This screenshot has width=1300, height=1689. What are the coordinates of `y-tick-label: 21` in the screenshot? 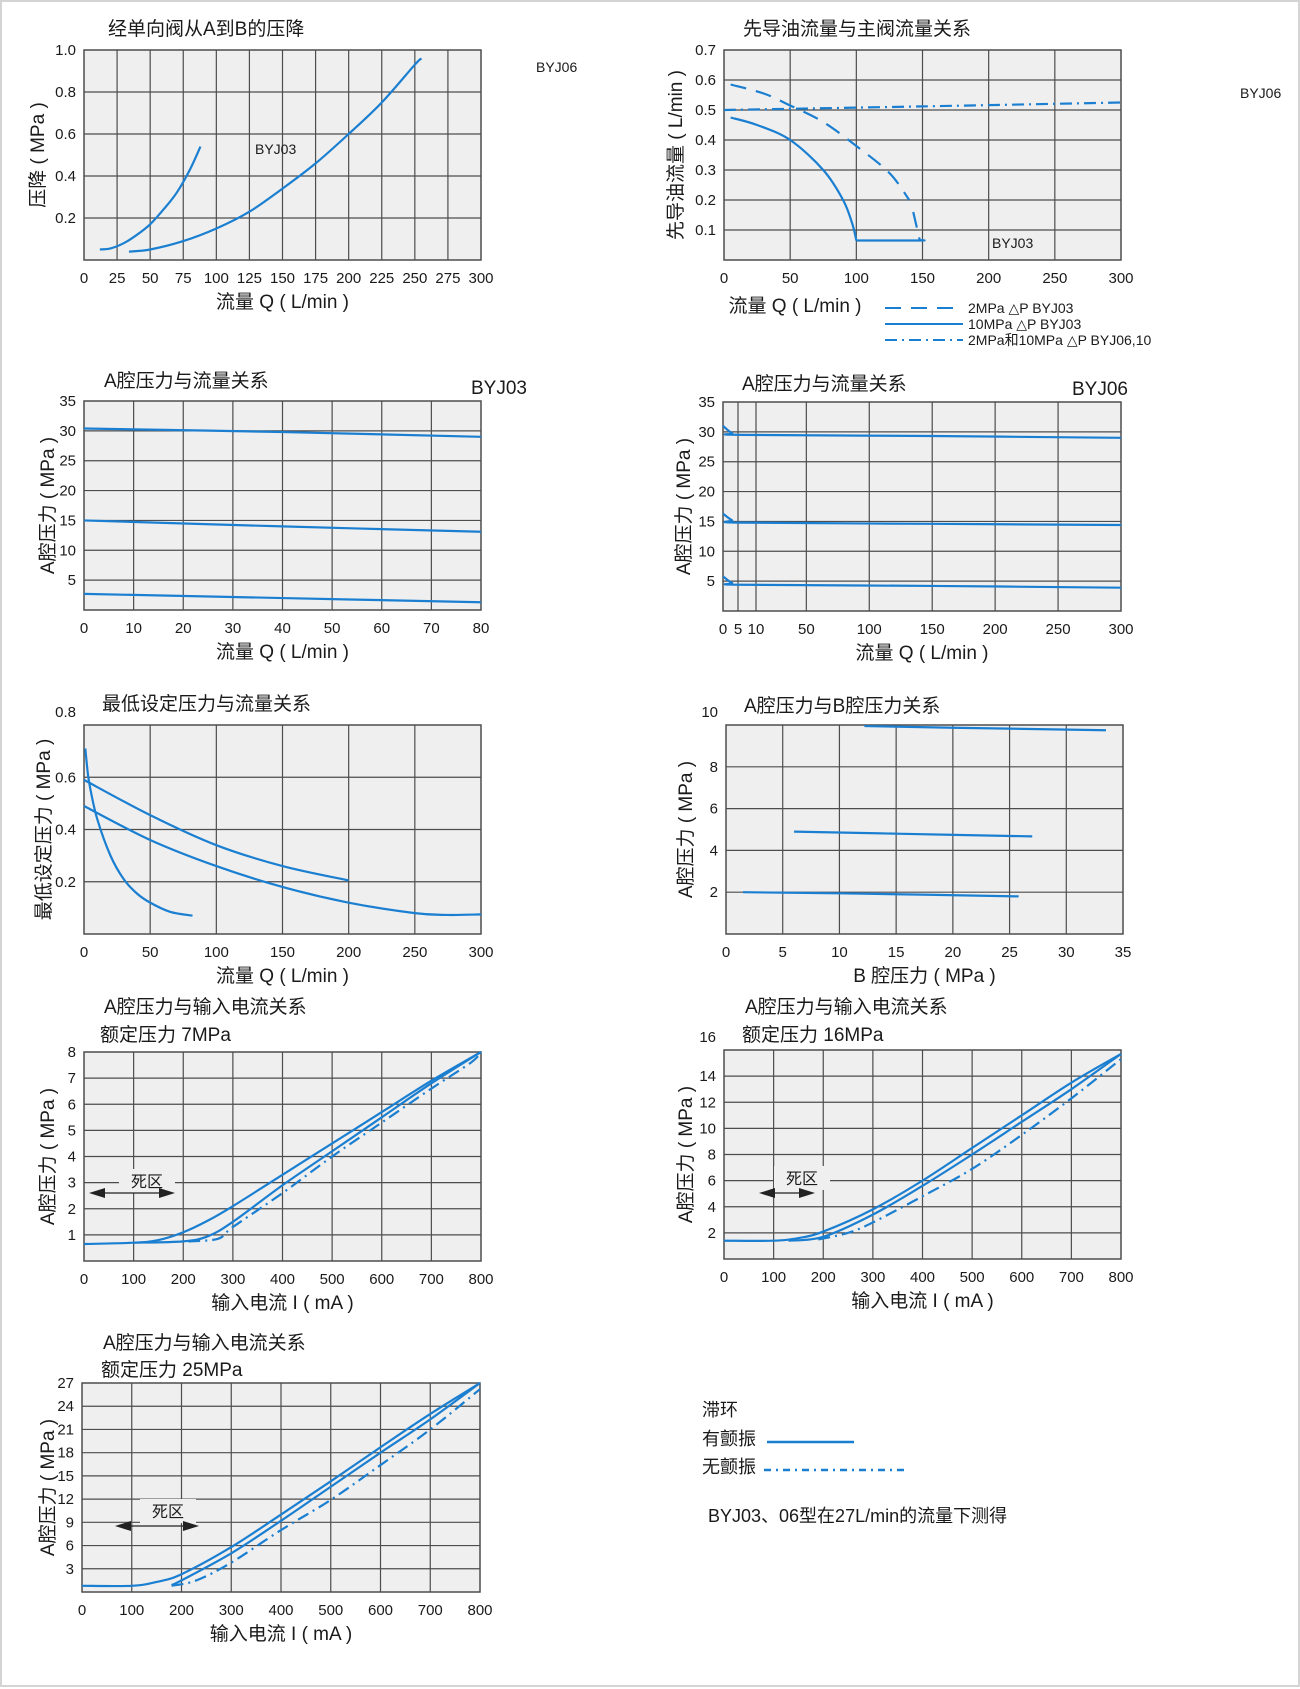 It's located at (65, 1429).